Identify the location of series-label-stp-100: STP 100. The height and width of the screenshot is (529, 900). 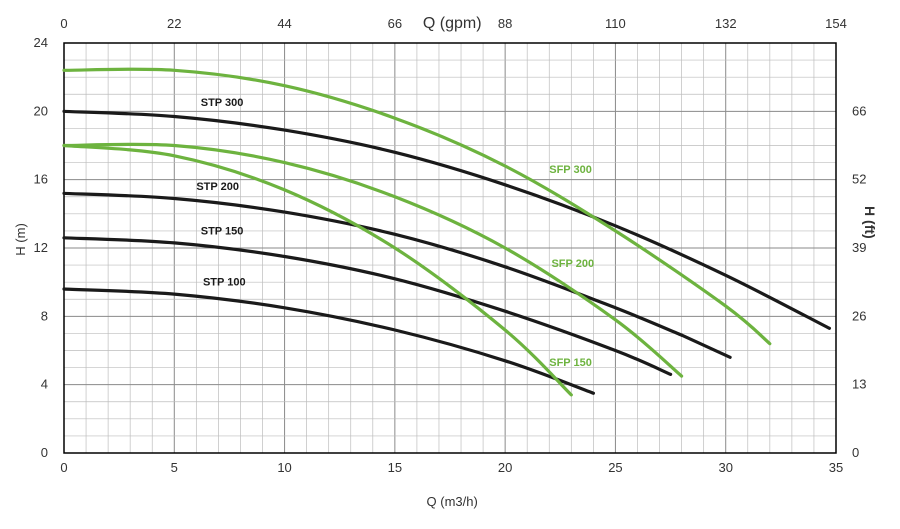
(224, 283).